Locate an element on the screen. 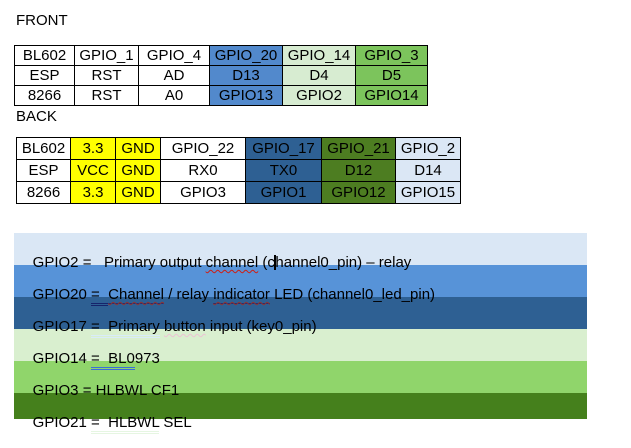 This screenshot has width=631, height=448. back-table-cell: 8266 is located at coordinates (43, 192).